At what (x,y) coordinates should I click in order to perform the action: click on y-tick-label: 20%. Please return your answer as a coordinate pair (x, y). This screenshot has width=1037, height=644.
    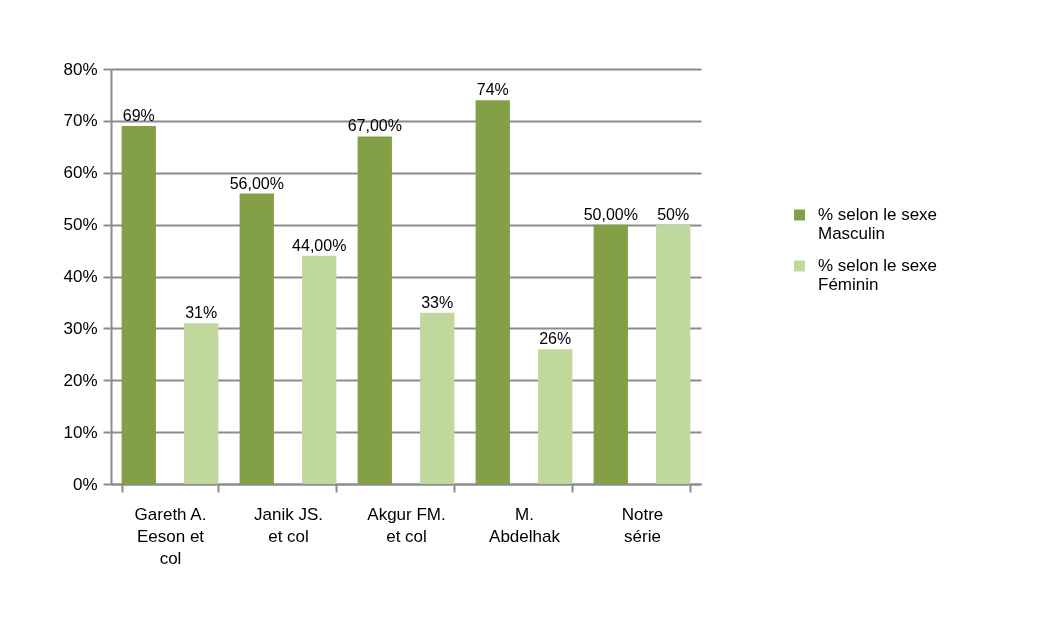
    Looking at the image, I should click on (80, 380).